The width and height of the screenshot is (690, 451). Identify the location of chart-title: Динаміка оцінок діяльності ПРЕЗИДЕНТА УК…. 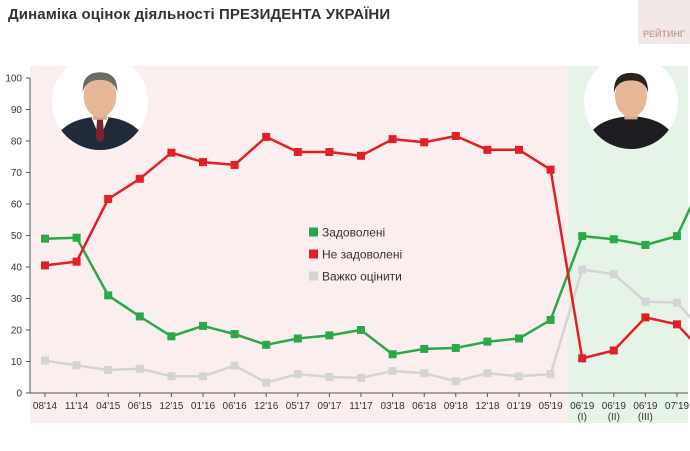
(199, 14).